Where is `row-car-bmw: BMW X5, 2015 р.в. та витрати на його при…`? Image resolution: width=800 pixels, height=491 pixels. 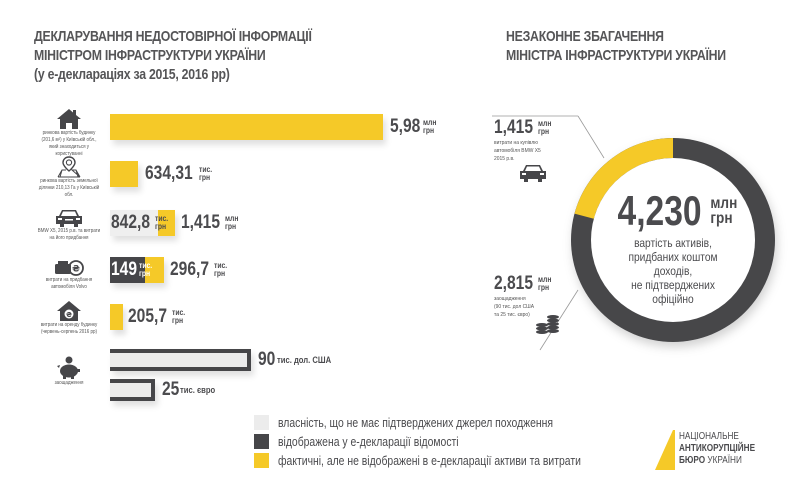
row-car-bmw: BMW X5, 2015 р.в. та витрати на його при… is located at coordinates (69, 225).